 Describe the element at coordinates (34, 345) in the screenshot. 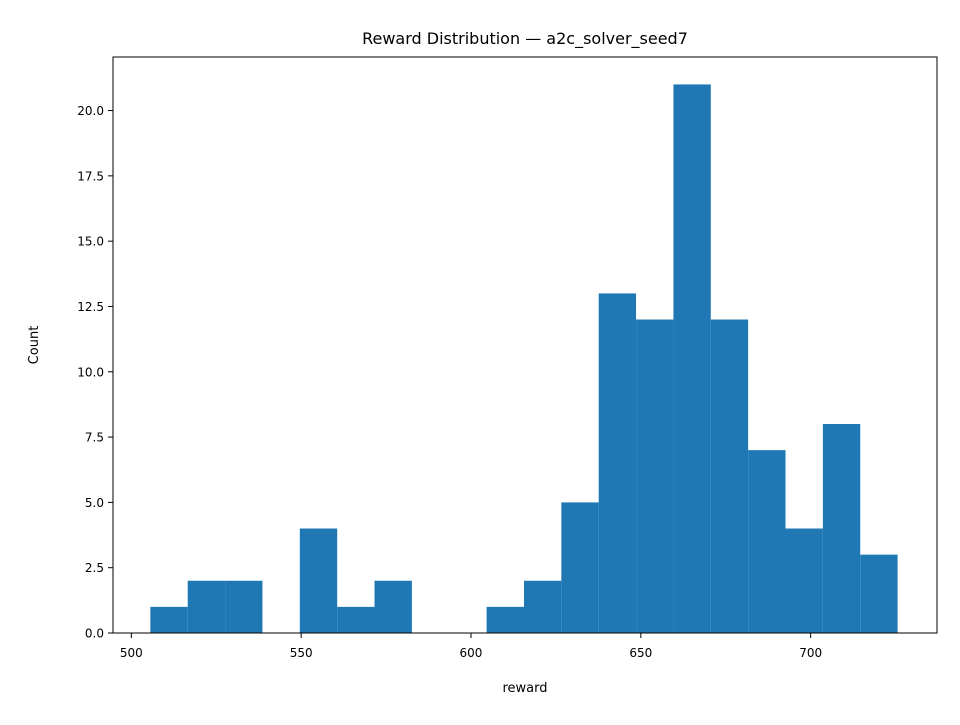

I see `y-axis-label: Count` at that location.